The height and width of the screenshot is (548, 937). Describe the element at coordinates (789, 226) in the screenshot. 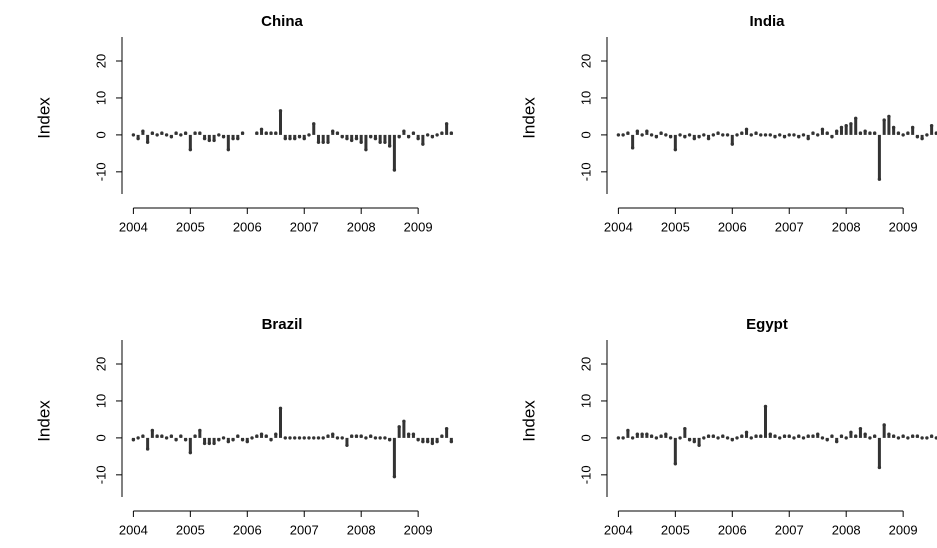

I see `x-tick-label: 2007` at that location.